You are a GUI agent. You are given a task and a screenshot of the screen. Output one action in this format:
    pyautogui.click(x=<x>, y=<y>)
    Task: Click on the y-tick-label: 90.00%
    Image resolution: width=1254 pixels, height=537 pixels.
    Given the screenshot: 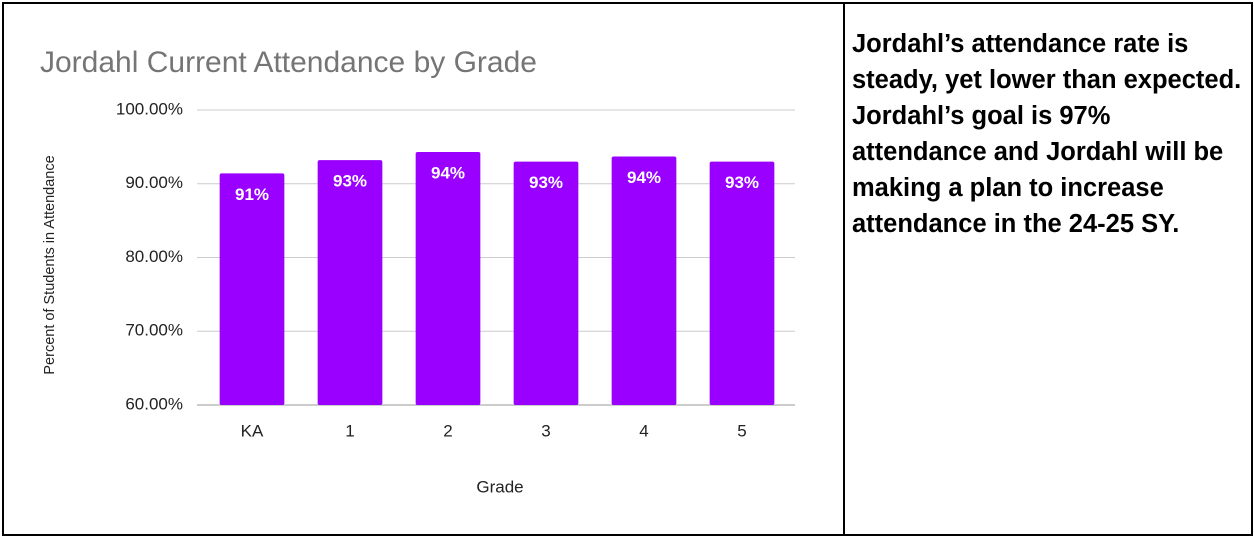 What is the action you would take?
    pyautogui.click(x=154, y=182)
    